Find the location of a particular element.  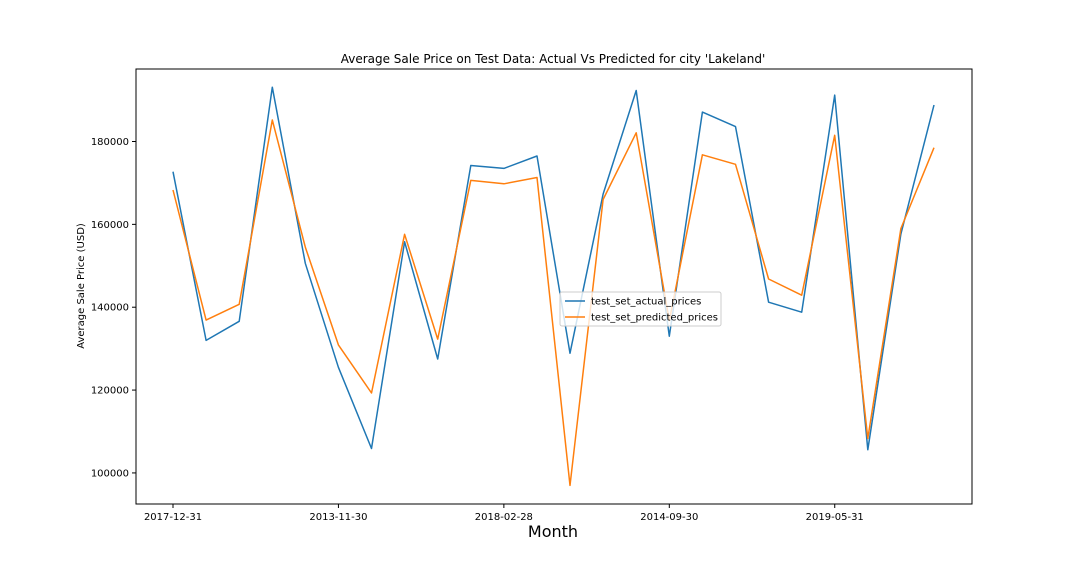

x-tick-label: 2014-09-30 is located at coordinates (669, 517).